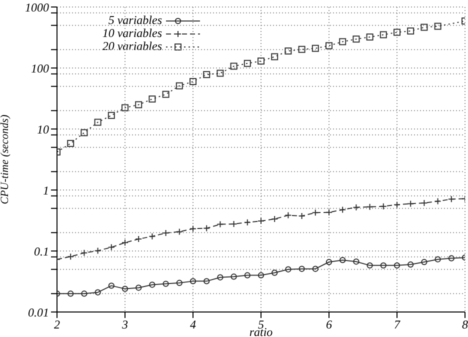  I want to click on x-tick-label: 7, so click(397, 325).